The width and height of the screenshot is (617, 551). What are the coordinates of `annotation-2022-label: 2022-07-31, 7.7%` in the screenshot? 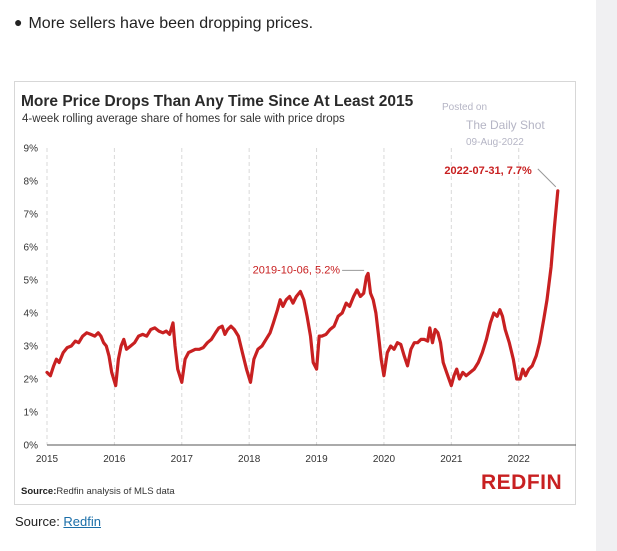 It's located at (488, 171).